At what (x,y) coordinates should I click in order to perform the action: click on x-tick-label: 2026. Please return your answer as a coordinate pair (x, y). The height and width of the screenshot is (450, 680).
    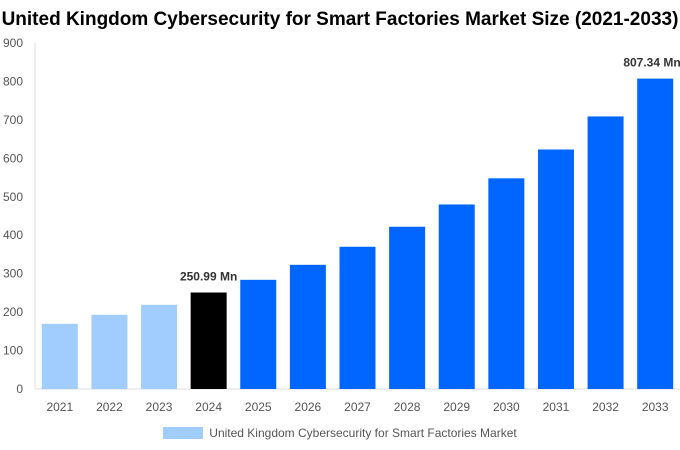
    Looking at the image, I should click on (308, 407).